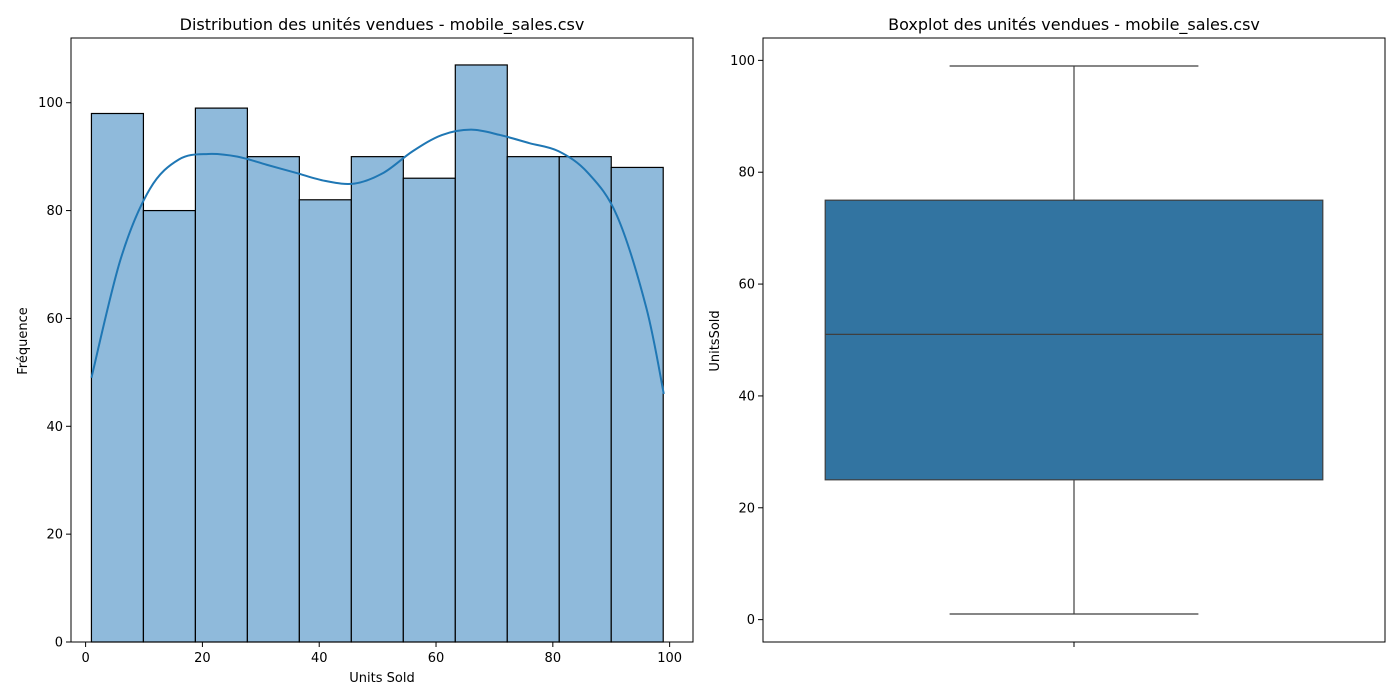  Describe the element at coordinates (85, 658) in the screenshot. I see `x-tick-label: 0` at that location.